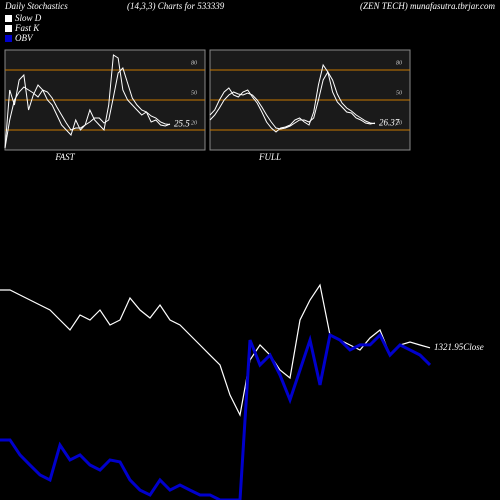 This screenshot has height=500, width=500. What do you see at coordinates (269, 157) in the screenshot?
I see `panel-label: FULL` at bounding box center [269, 157].